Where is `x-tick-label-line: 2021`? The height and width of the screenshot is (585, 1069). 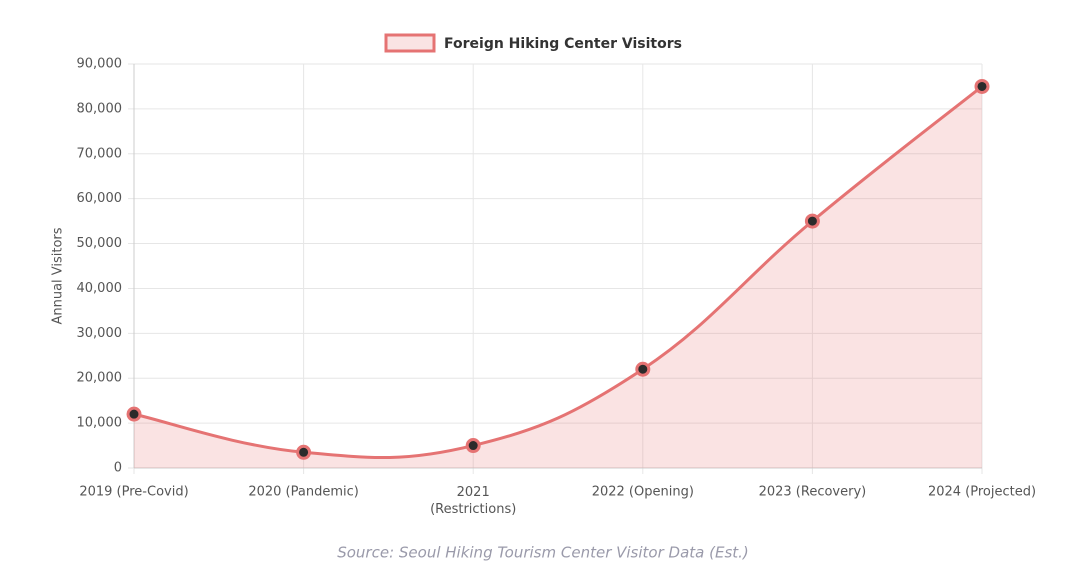
x-tick-label-line: 2021 is located at coordinates (473, 492).